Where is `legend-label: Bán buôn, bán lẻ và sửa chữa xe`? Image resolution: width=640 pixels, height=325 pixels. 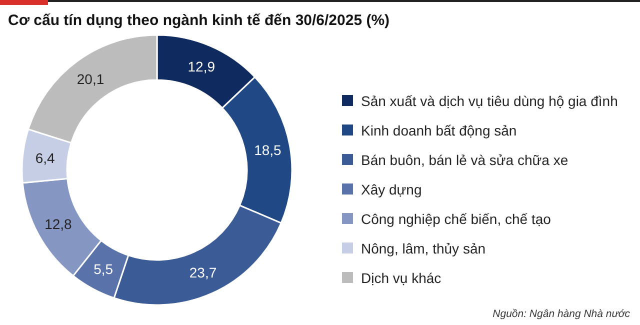
legend-label: Bán buôn, bán lẻ và sửa chữa xe is located at coordinates (464, 160).